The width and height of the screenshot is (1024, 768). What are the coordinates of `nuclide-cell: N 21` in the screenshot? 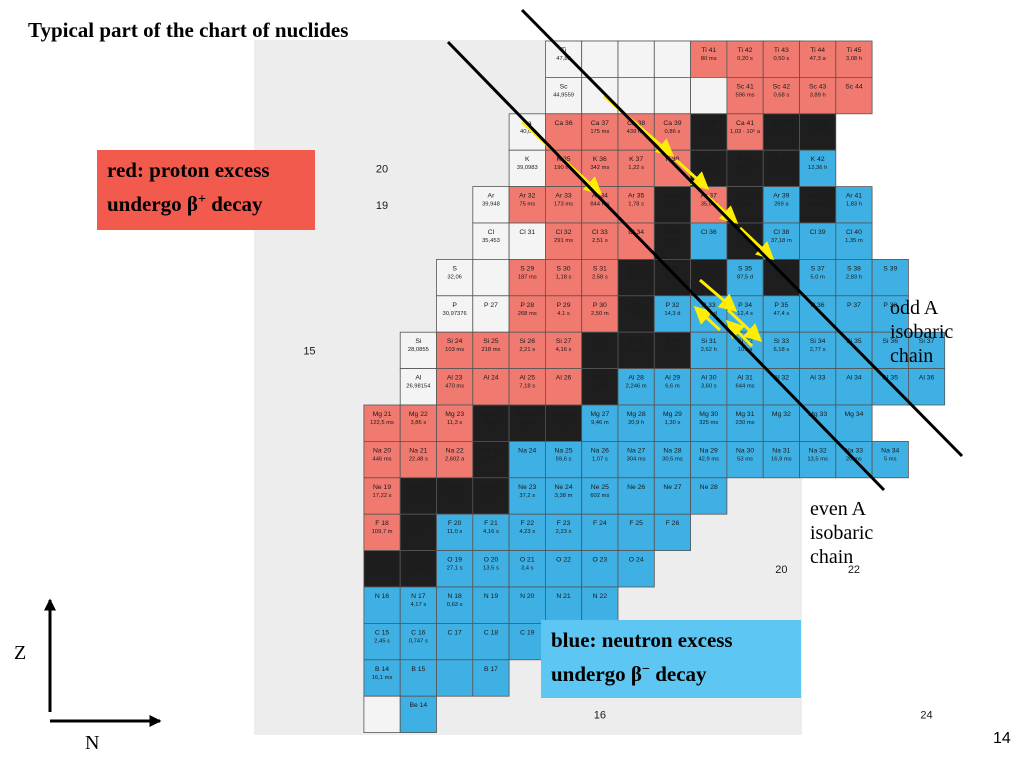 It's located at (564, 605).